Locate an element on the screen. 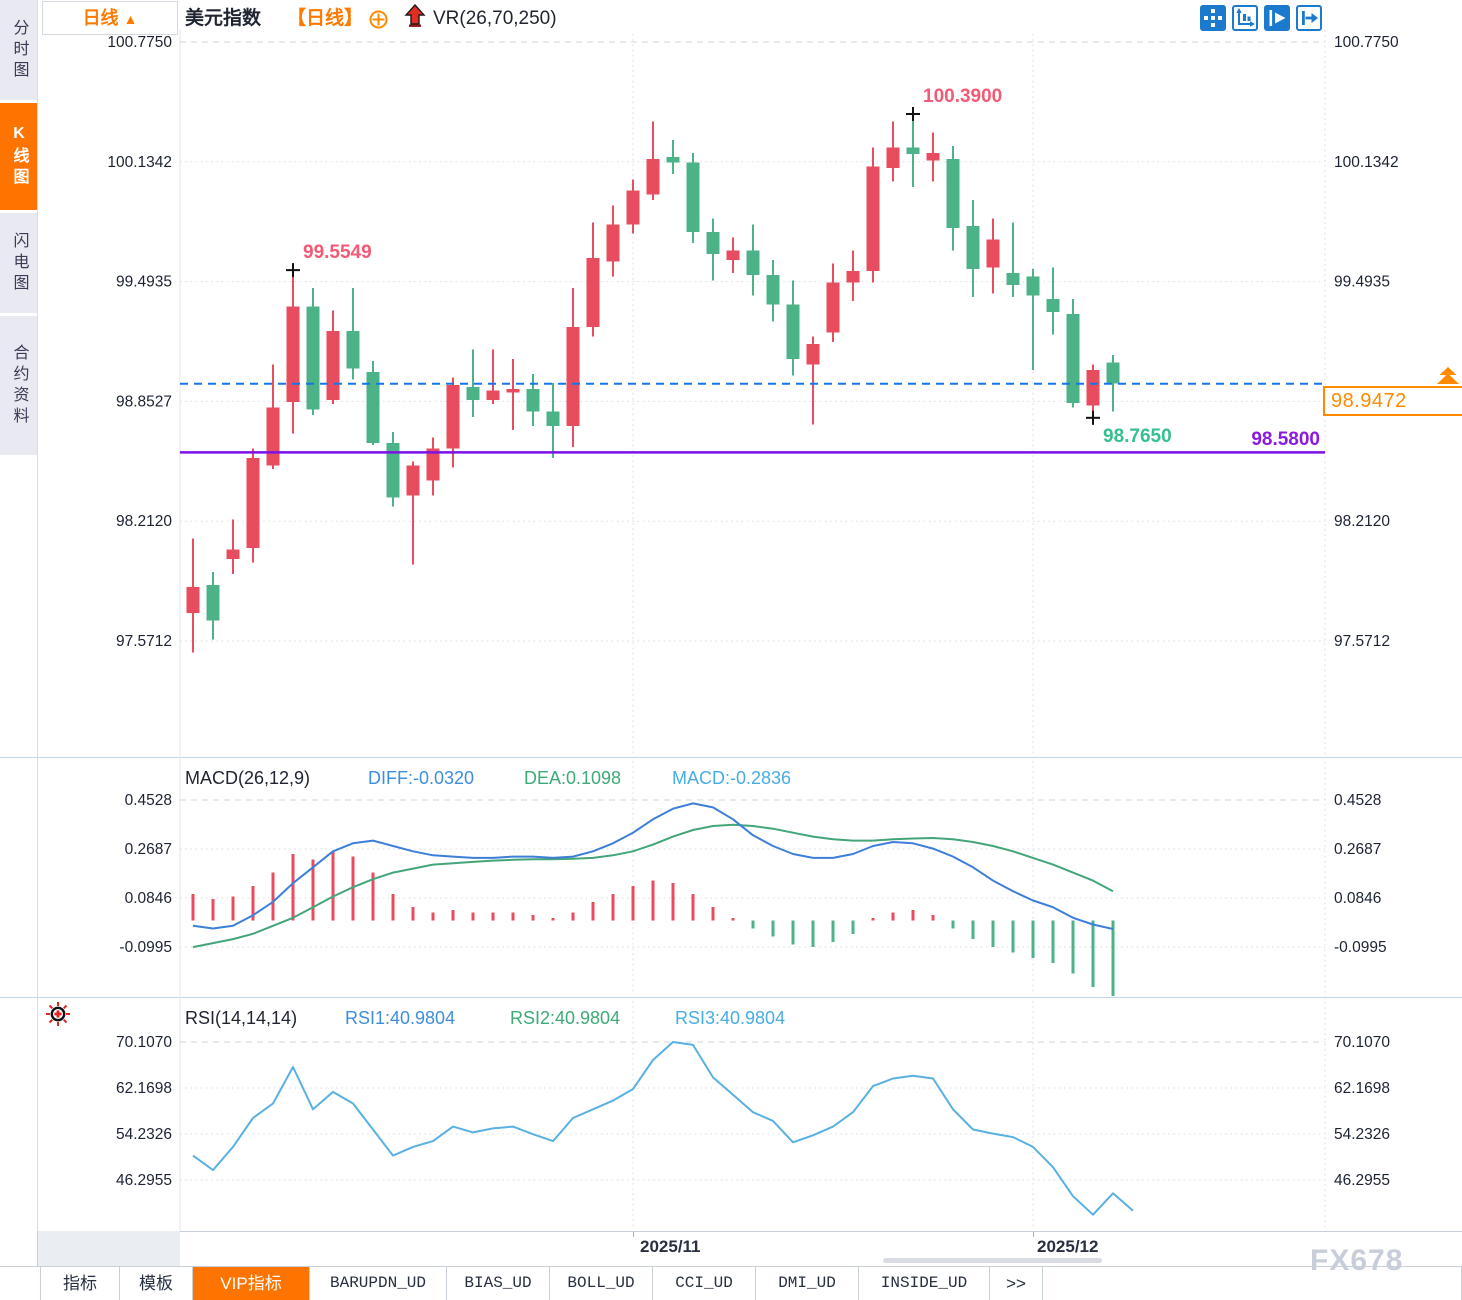 Image resolution: width=1462 pixels, height=1300 pixels. alert-sun-icon is located at coordinates (58, 1016).